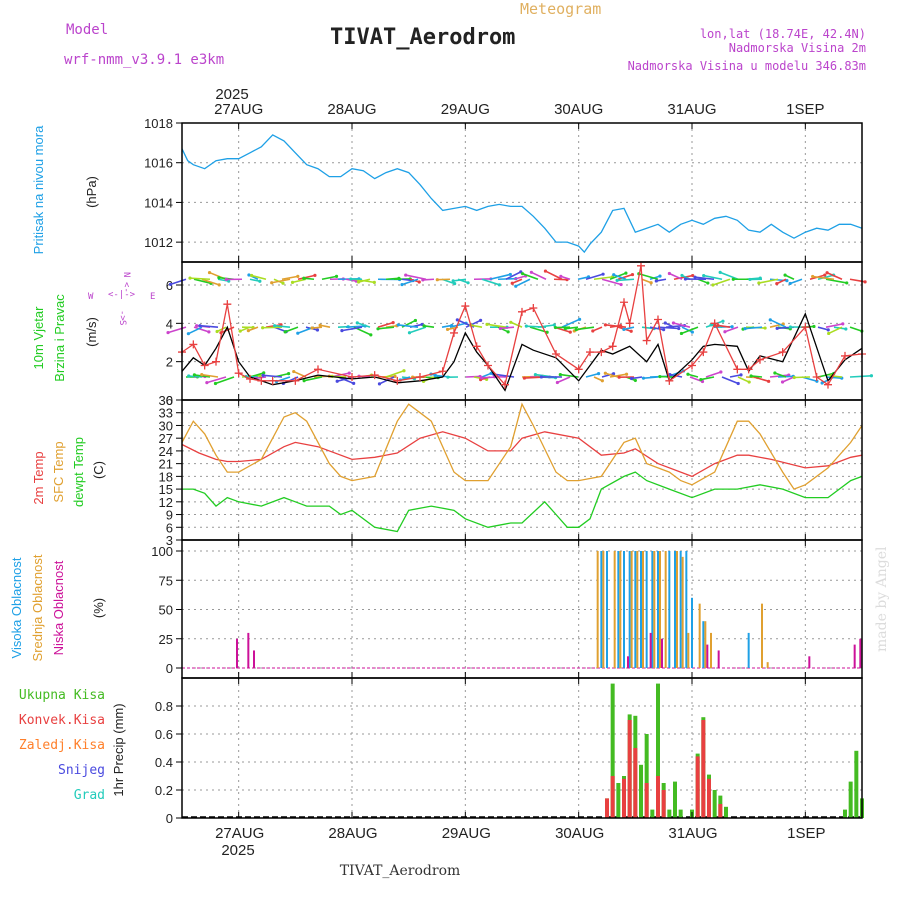  What do you see at coordinates (806, 833) in the screenshot?
I see `bottom-date-label: 1SEP` at bounding box center [806, 833].